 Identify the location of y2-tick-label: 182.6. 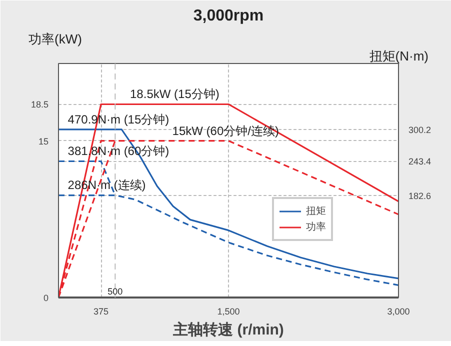
(420, 195).